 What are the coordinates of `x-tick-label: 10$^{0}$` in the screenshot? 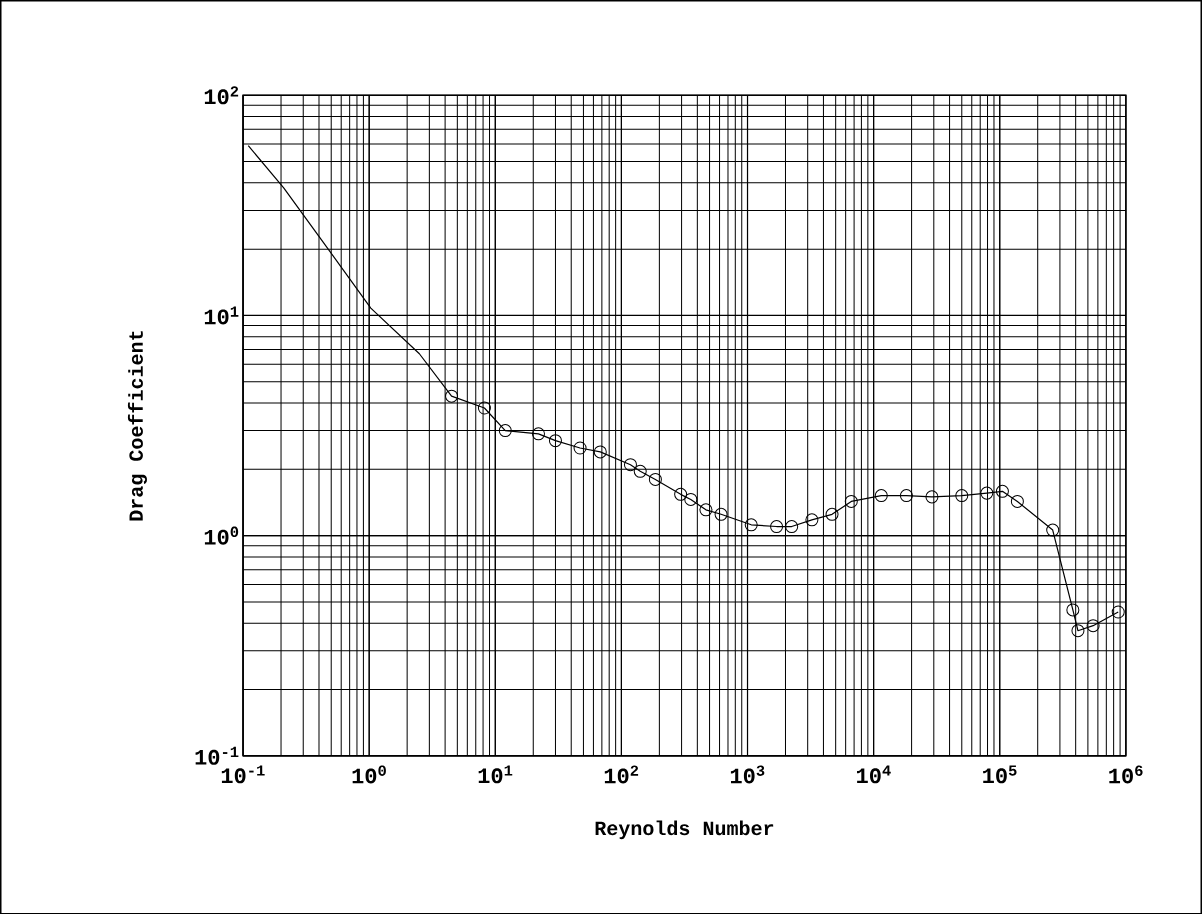 It's located at (369, 774).